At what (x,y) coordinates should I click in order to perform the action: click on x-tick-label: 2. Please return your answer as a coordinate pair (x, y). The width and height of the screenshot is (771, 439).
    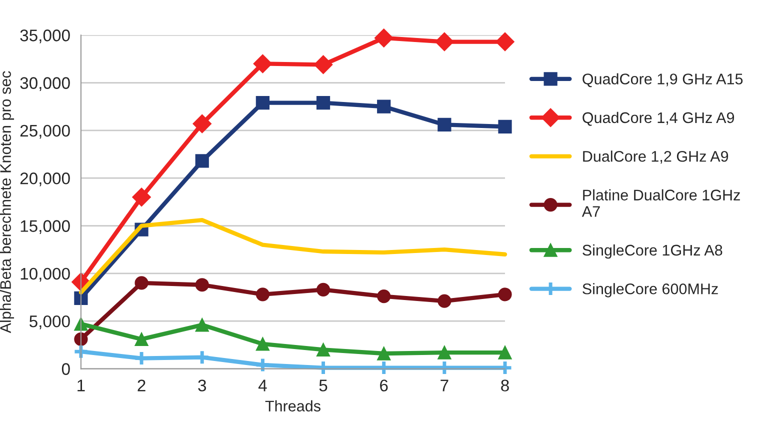
    Looking at the image, I should click on (142, 386).